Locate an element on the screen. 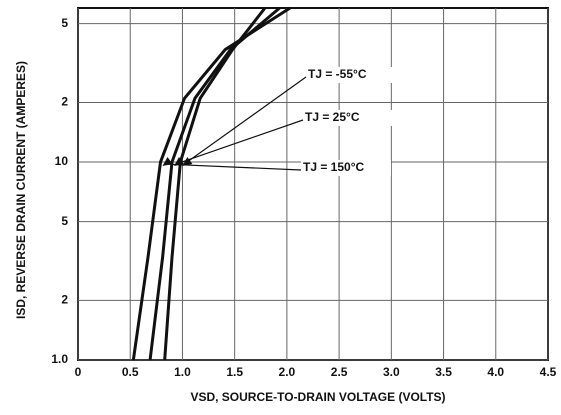  y-tick-label: 10 is located at coordinates (62, 161).